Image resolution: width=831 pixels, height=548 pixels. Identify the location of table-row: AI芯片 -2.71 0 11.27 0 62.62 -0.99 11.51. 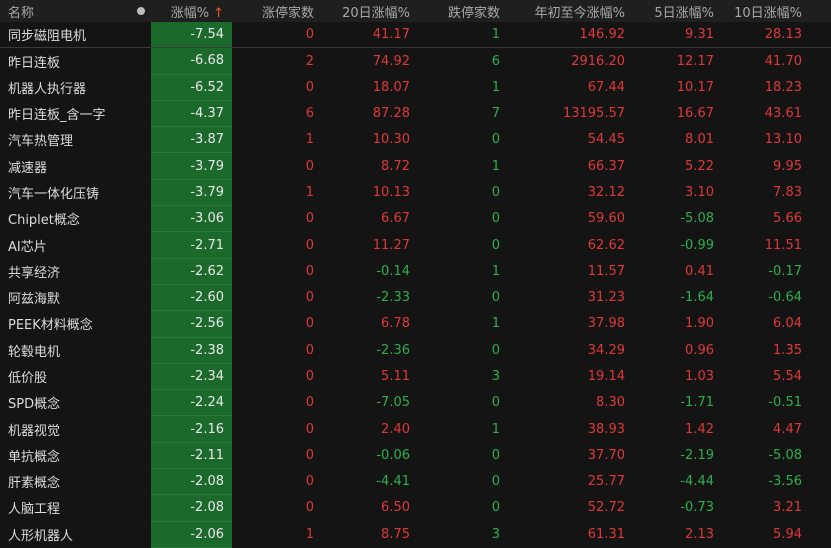
(415, 245).